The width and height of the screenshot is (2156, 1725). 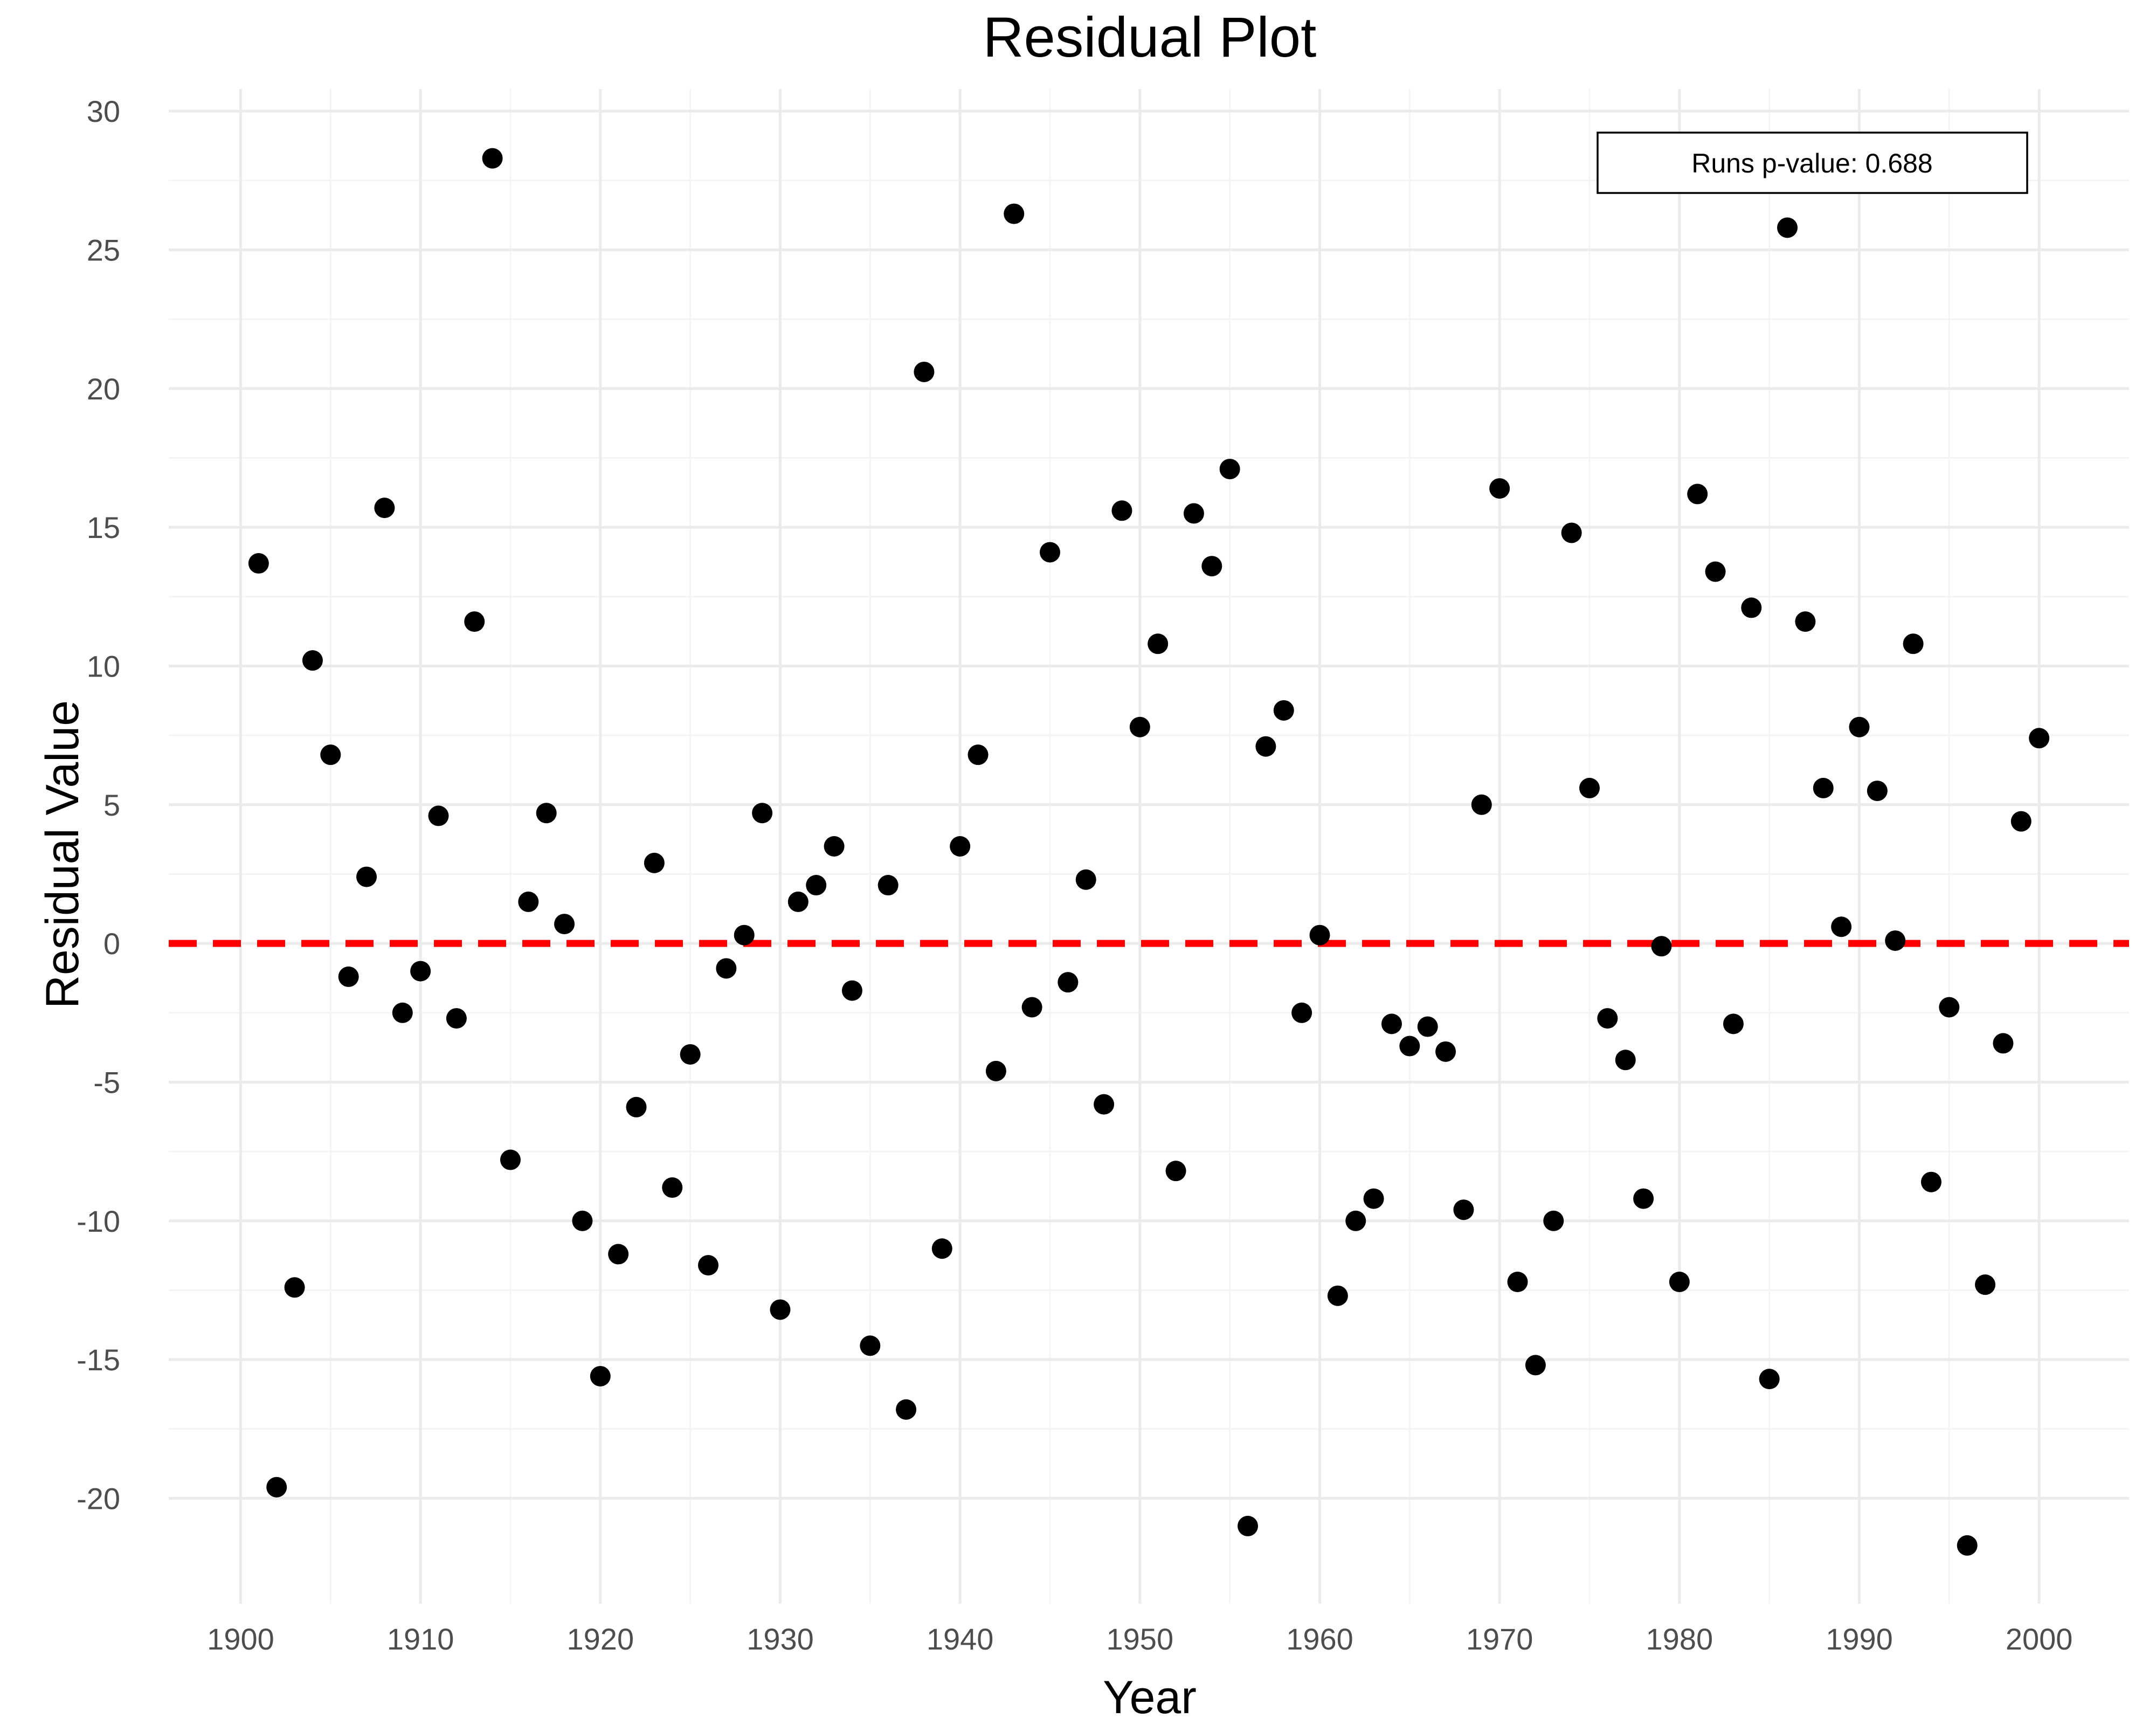 I want to click on y-tick-label: 5, so click(x=111, y=805).